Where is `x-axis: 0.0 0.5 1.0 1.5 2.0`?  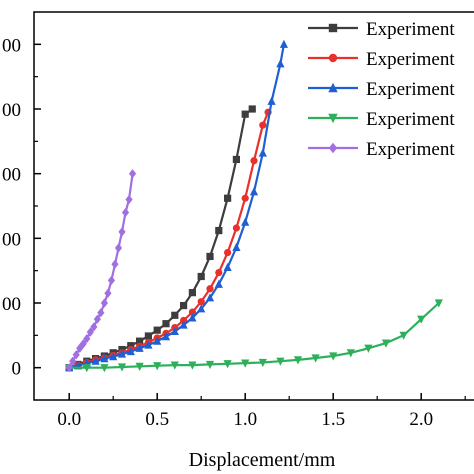
x-axis: 0.0 0.5 1.0 1.5 2.0 is located at coordinates (261, 411).